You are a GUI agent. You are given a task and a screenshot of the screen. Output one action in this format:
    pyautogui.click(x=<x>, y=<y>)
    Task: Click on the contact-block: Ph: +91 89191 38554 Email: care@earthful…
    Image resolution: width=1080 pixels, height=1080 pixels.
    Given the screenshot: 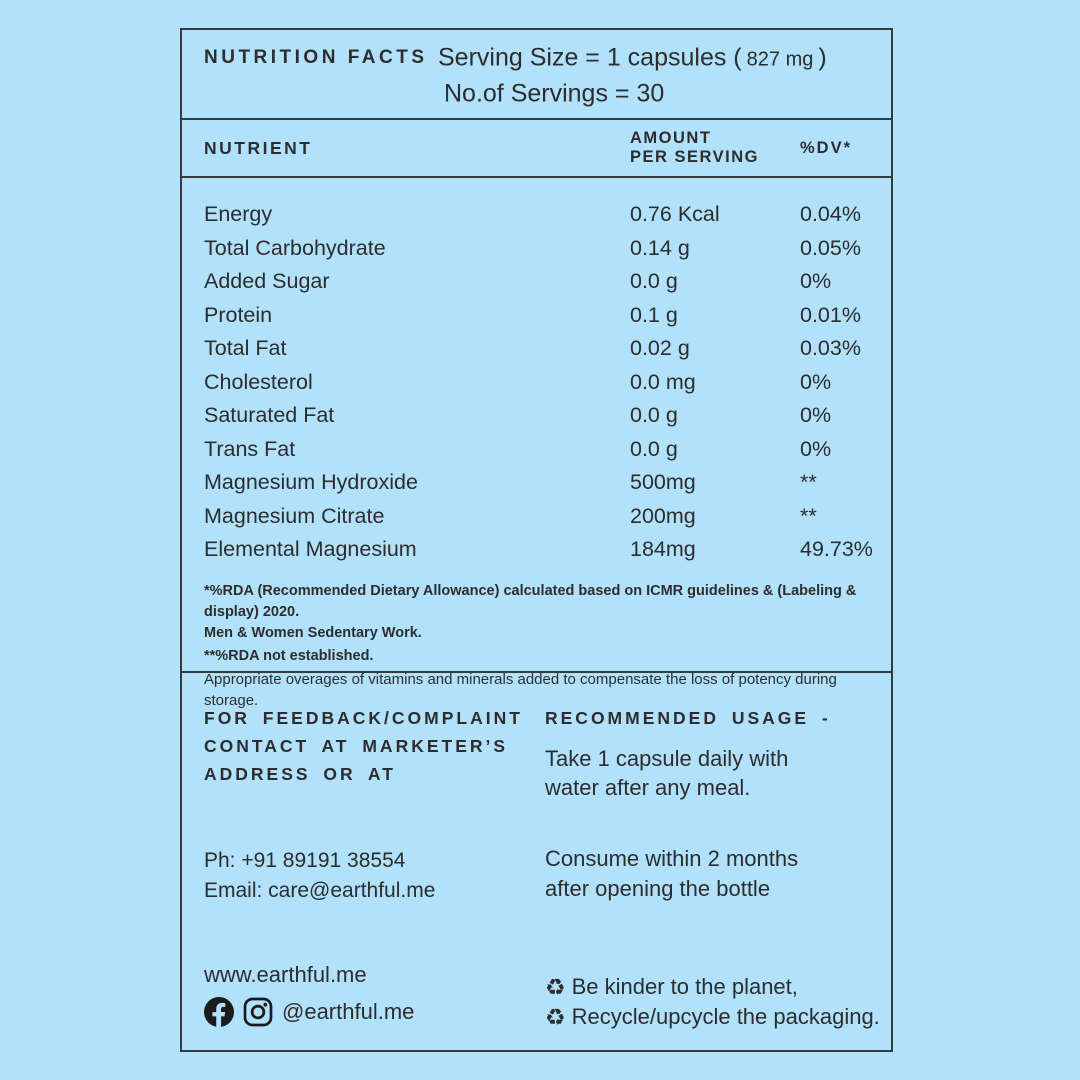 What is the action you would take?
    pyautogui.click(x=319, y=876)
    